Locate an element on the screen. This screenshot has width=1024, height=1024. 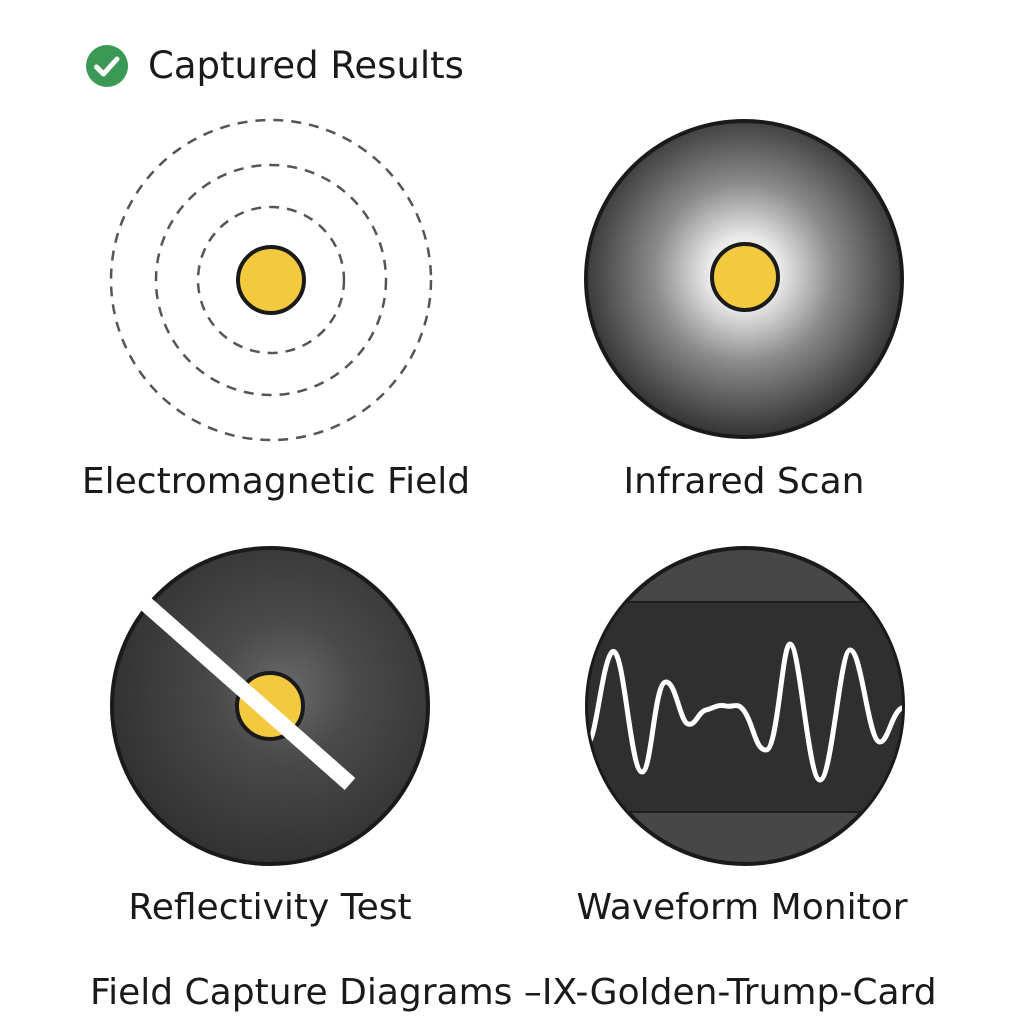
waveform-icon is located at coordinates (745, 706).